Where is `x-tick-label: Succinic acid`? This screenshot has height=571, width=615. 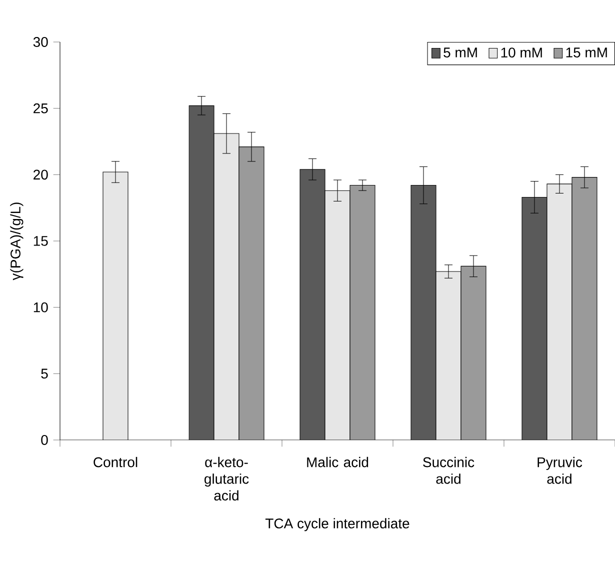
x-tick-label: Succinic acid is located at coordinates (448, 470).